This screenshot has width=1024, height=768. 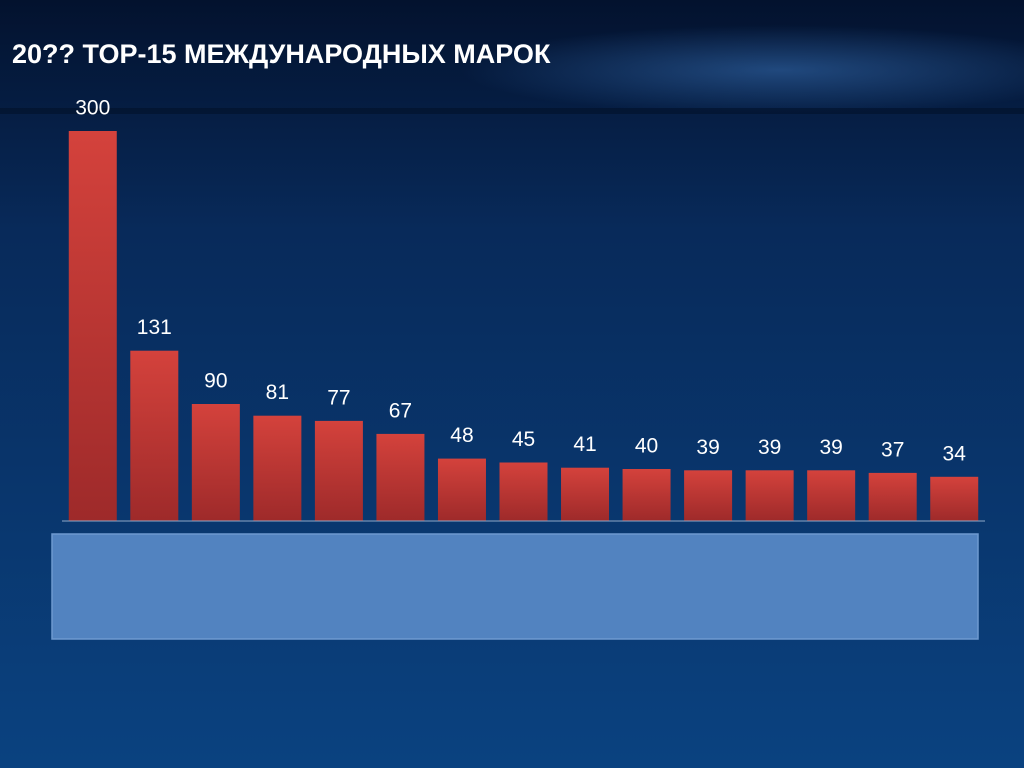 What do you see at coordinates (892, 449) in the screenshot?
I see `data-label: 37` at bounding box center [892, 449].